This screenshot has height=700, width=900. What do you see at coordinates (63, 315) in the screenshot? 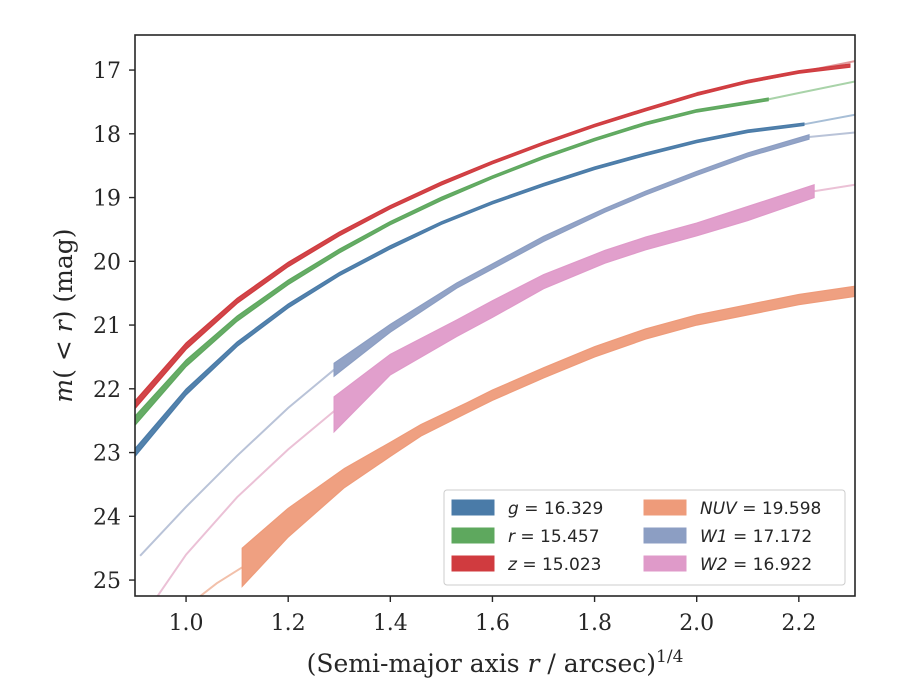
I see `y-axis-label: m( < r) (mag)` at bounding box center [63, 315].